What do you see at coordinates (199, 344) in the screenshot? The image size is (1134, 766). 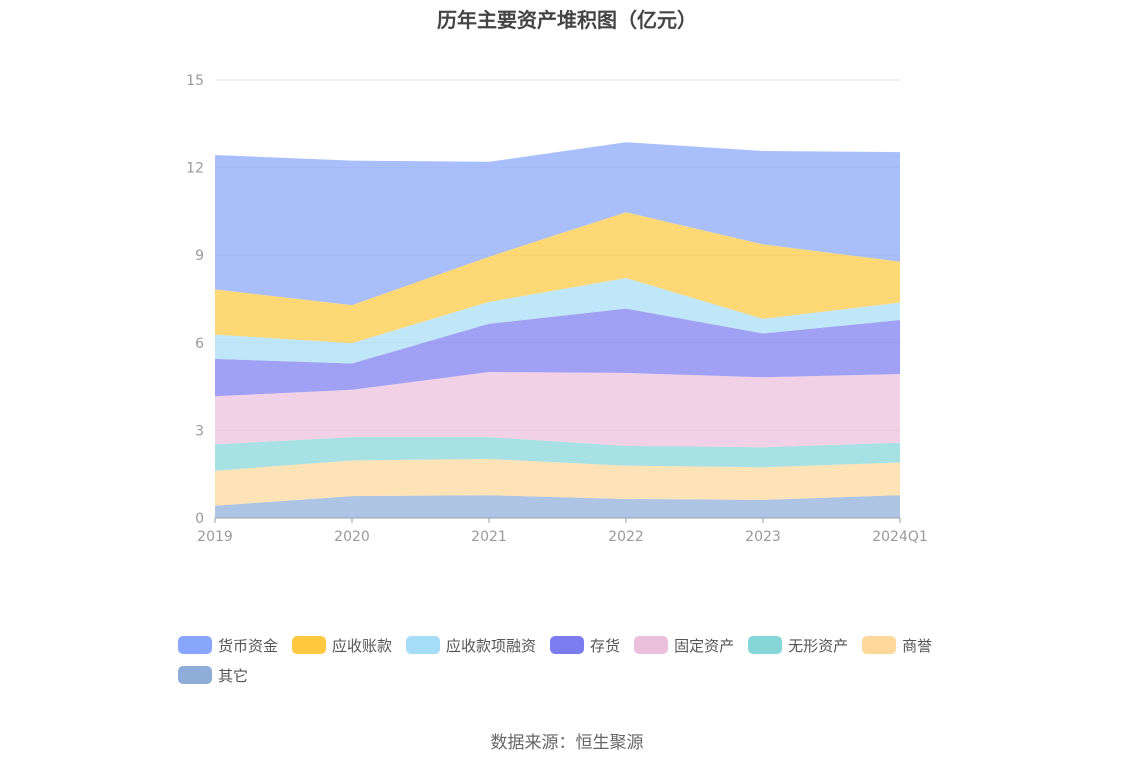 I see `y-tick-label: 6` at bounding box center [199, 344].